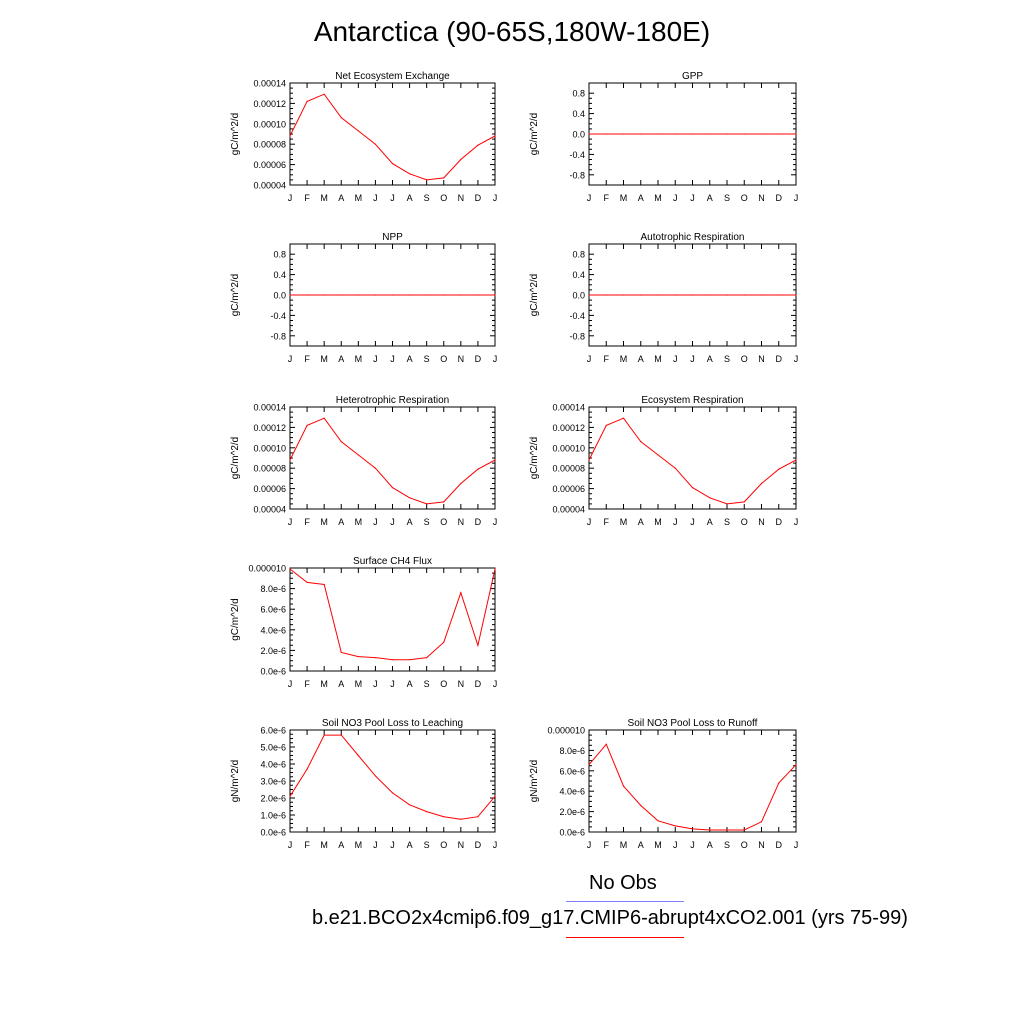 The height and width of the screenshot is (1024, 1024). Describe the element at coordinates (269, 469) in the screenshot. I see `y-tick-label: 0.00008` at that location.